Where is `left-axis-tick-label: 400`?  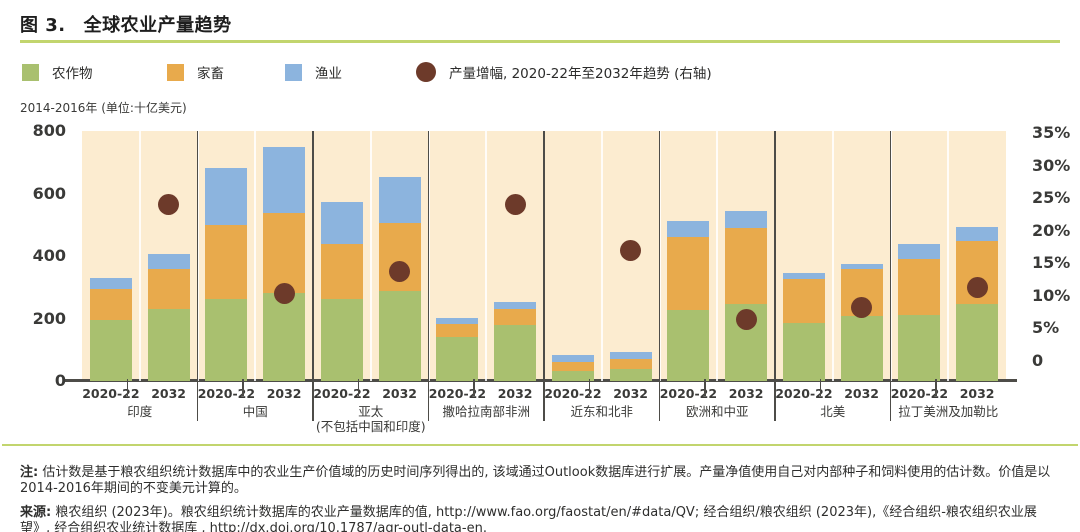
left-axis-tick-label: 400 is located at coordinates (49, 255).